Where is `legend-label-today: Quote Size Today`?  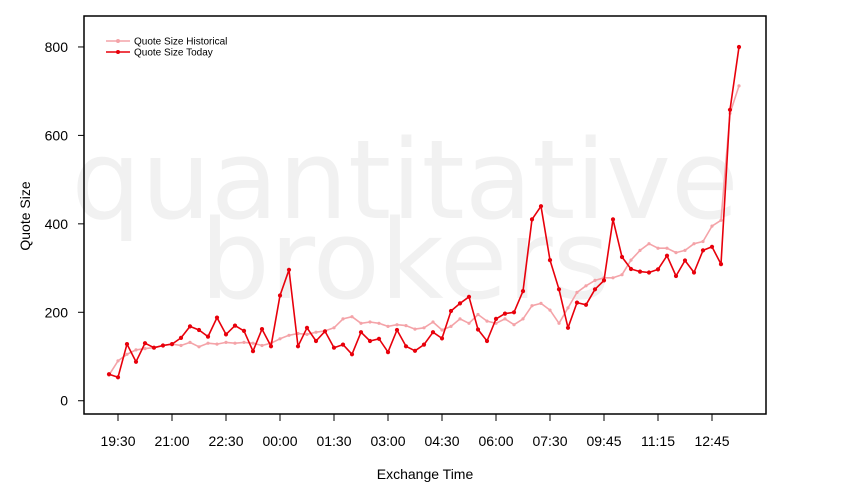
legend-label-today: Quote Size Today is located at coordinates (173, 53).